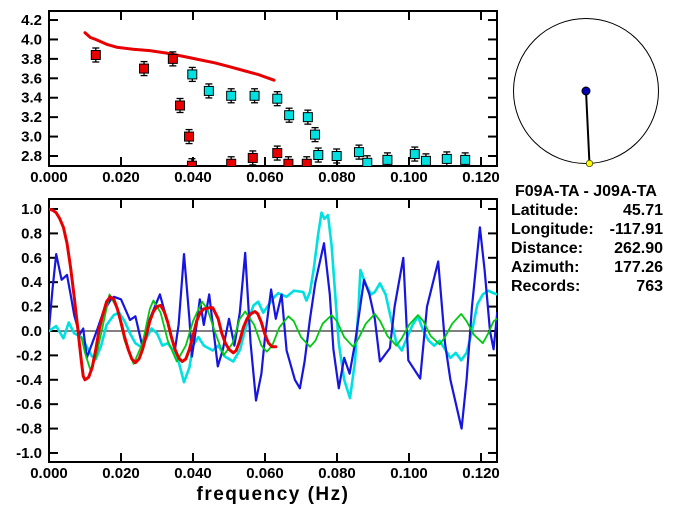 Image resolution: width=700 pixels, height=519 pixels. What do you see at coordinates (288, 332) in the screenshot?
I see `green-bessel-fit` at bounding box center [288, 332].